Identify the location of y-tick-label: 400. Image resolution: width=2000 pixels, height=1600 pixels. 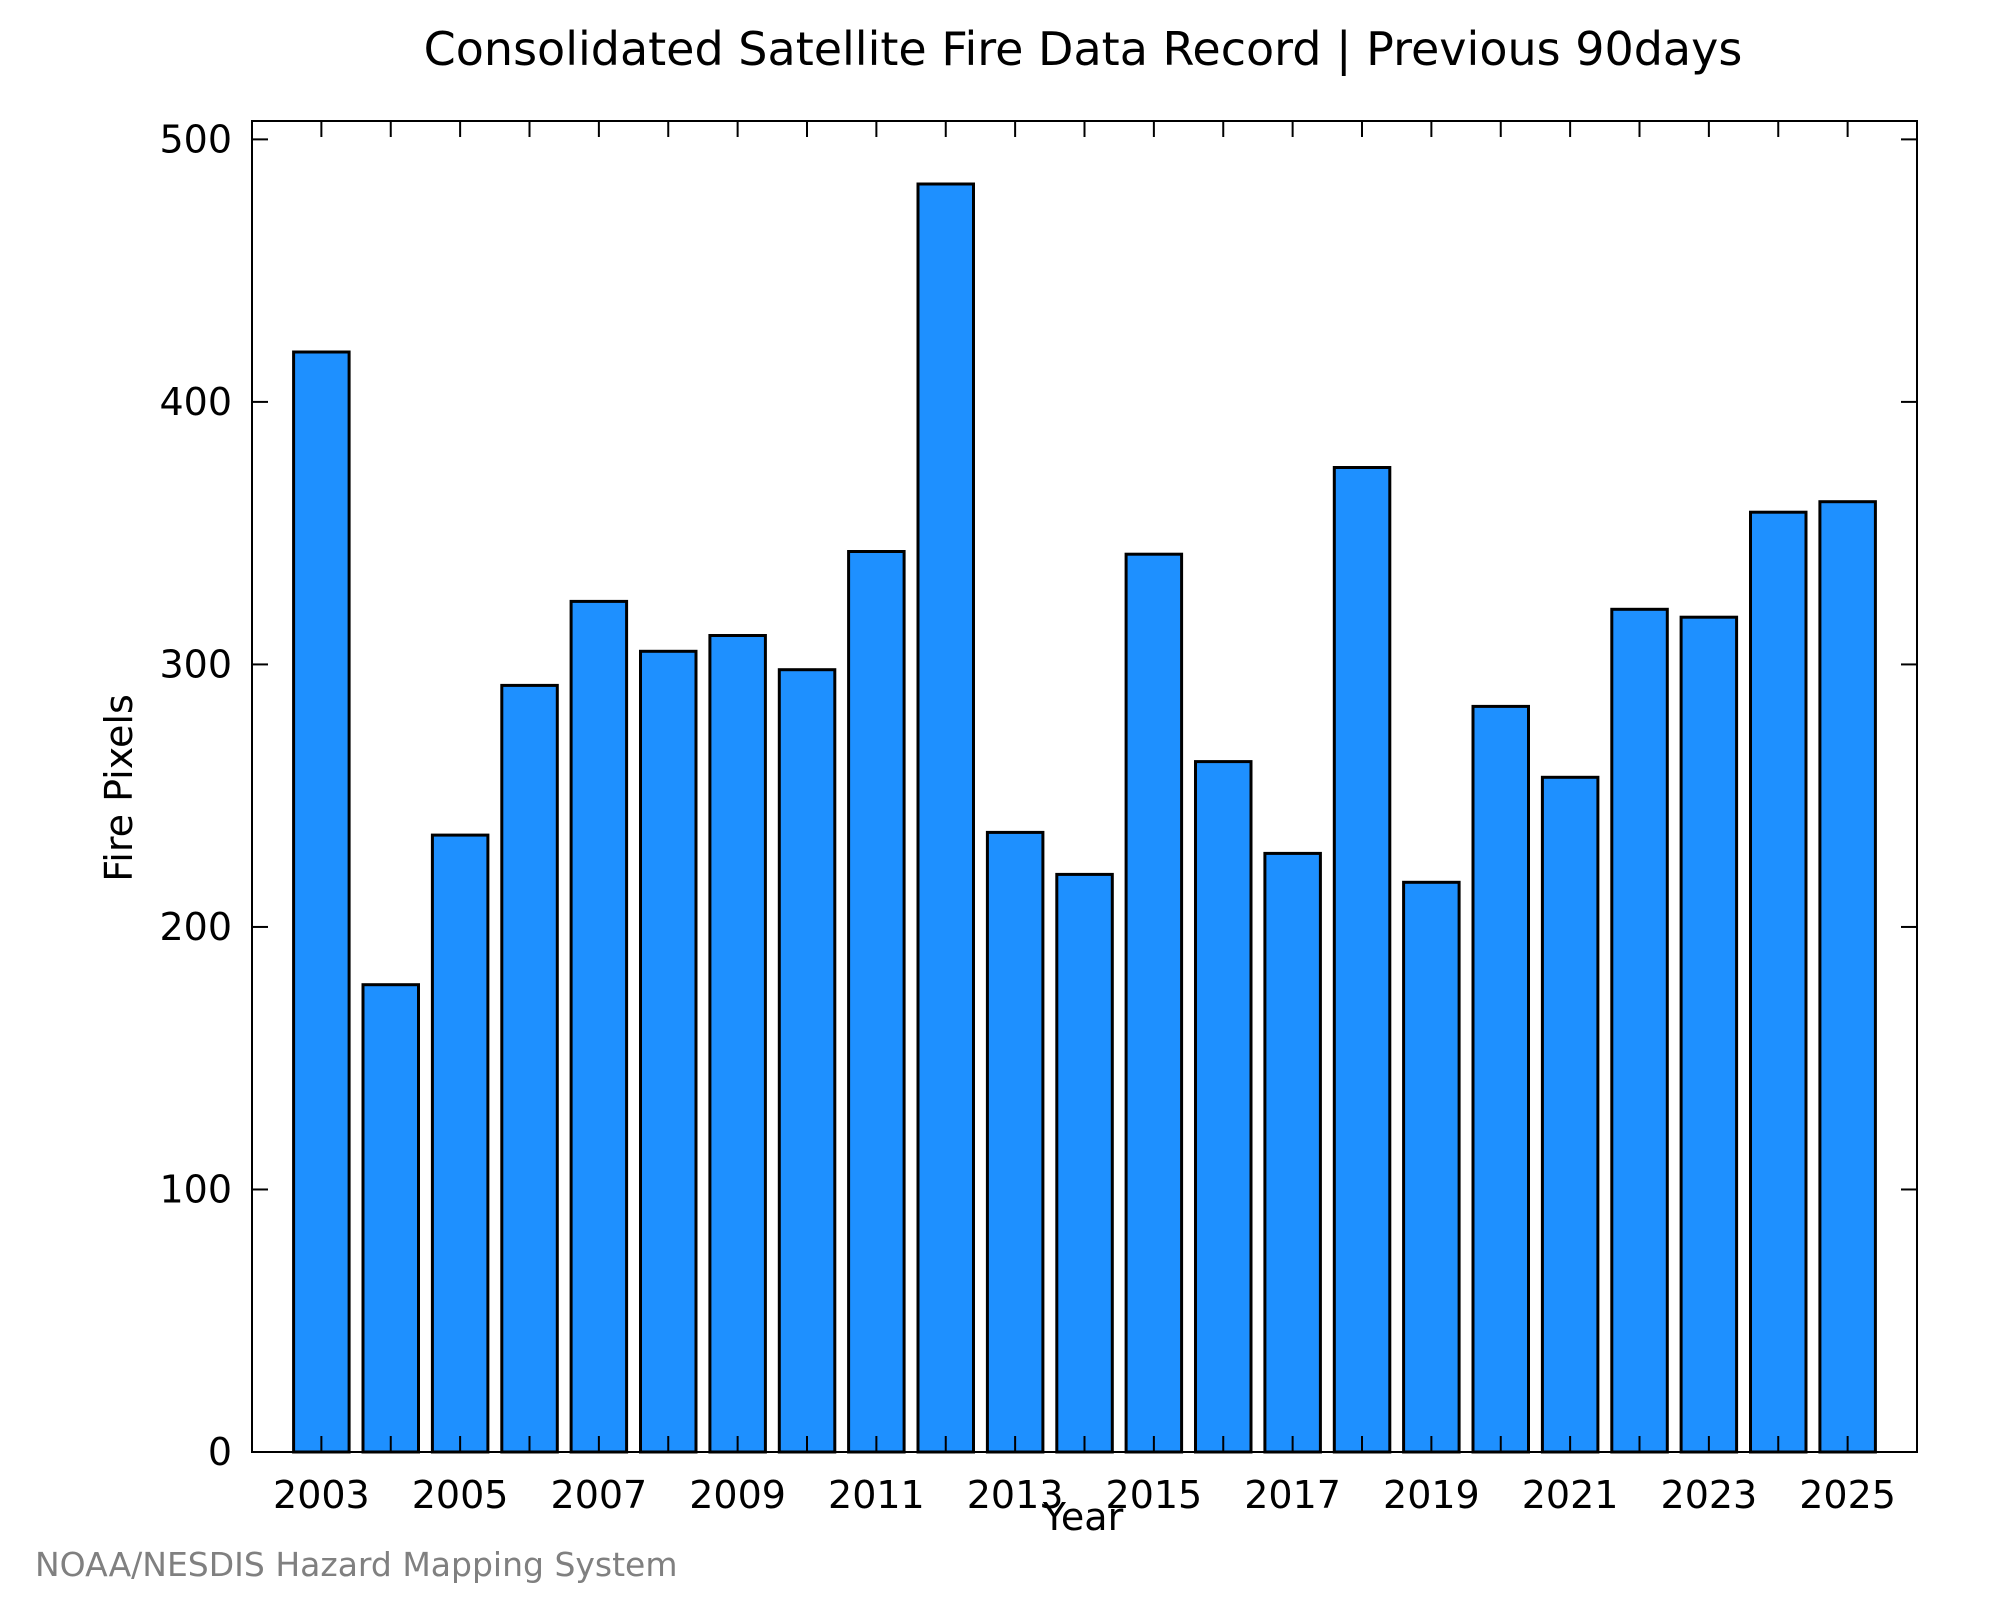
(195, 402).